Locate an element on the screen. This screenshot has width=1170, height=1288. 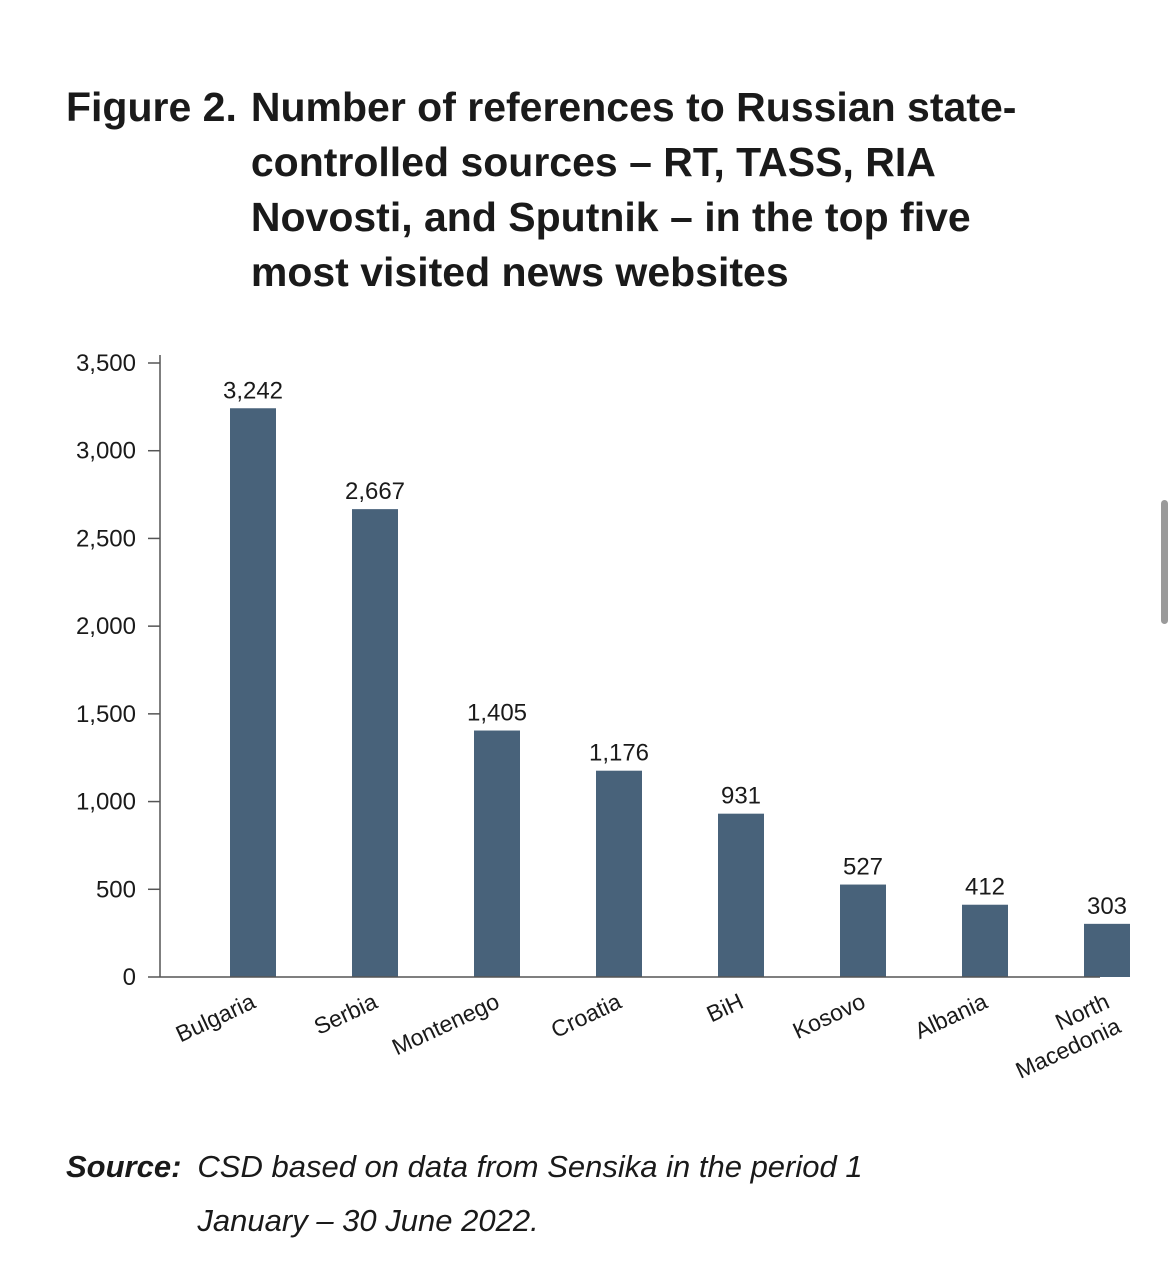
bar-bulgaria is located at coordinates (253, 692).